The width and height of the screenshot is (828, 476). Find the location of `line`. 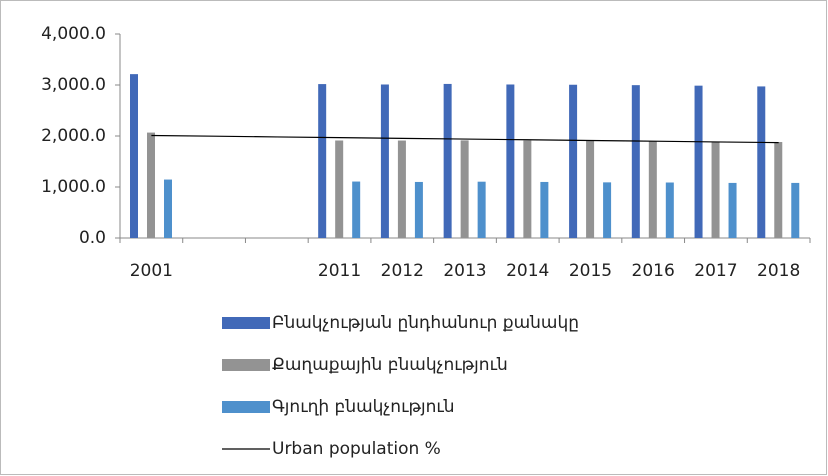

line is located at coordinates (465, 139).